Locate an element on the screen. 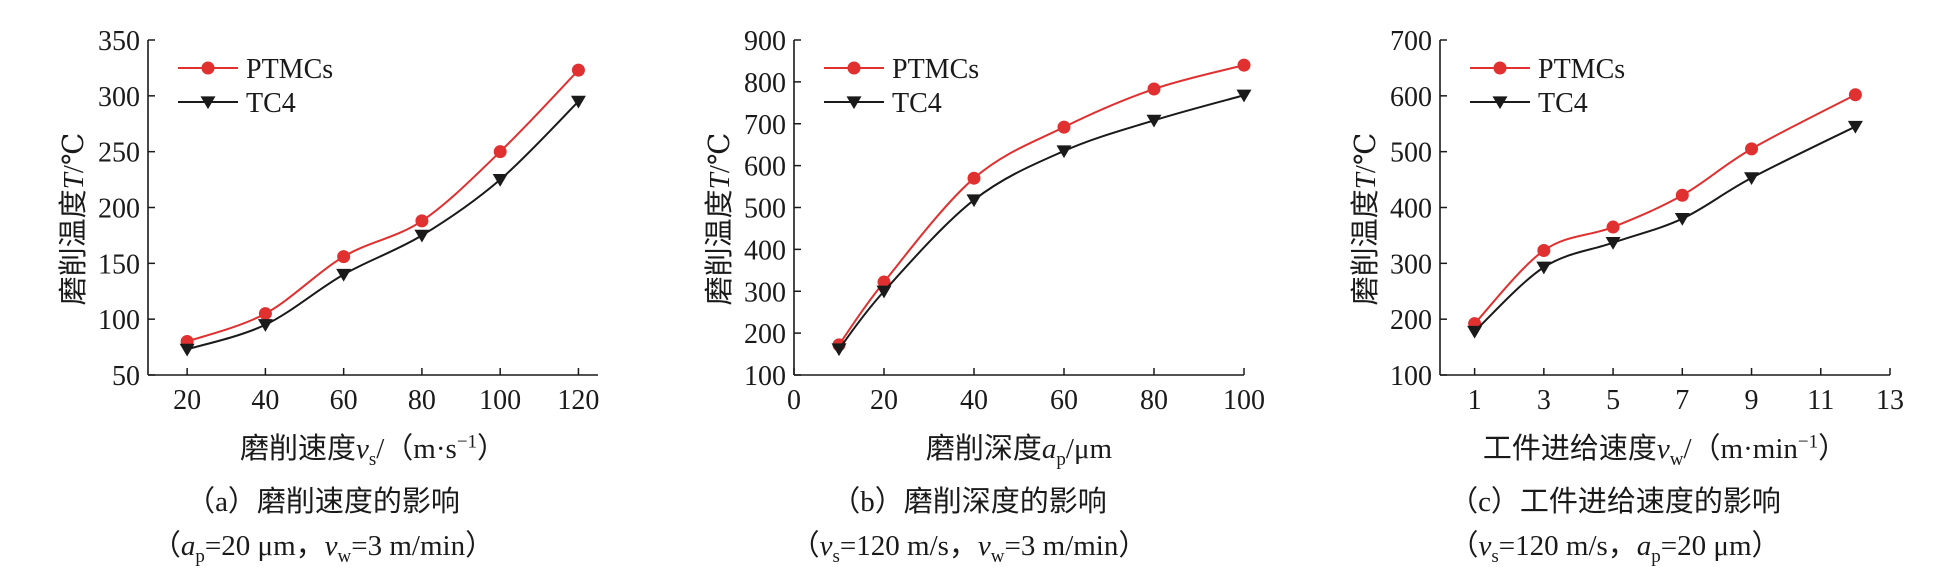  x-tick-label: 13 is located at coordinates (1890, 400).